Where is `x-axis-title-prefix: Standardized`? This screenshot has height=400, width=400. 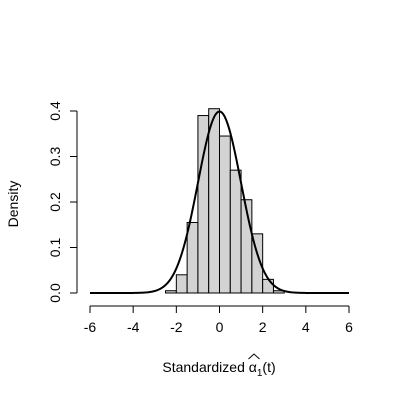
x-axis-title-prefix: Standardized is located at coordinates (205, 367).